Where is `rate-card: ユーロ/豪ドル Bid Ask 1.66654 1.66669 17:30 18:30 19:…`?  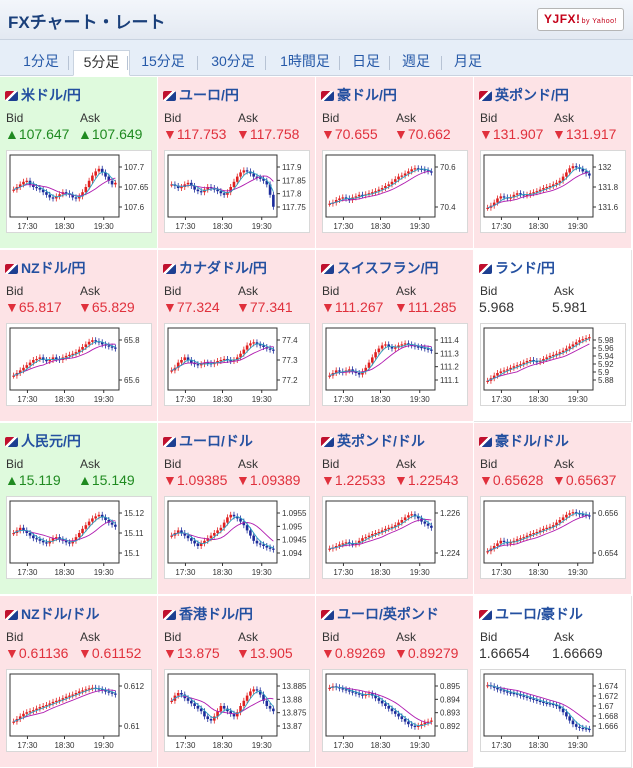 rate-card: ユーロ/豪ドル Bid Ask 1.66654 1.66669 17:30 18:30 19:… is located at coordinates (553, 682).